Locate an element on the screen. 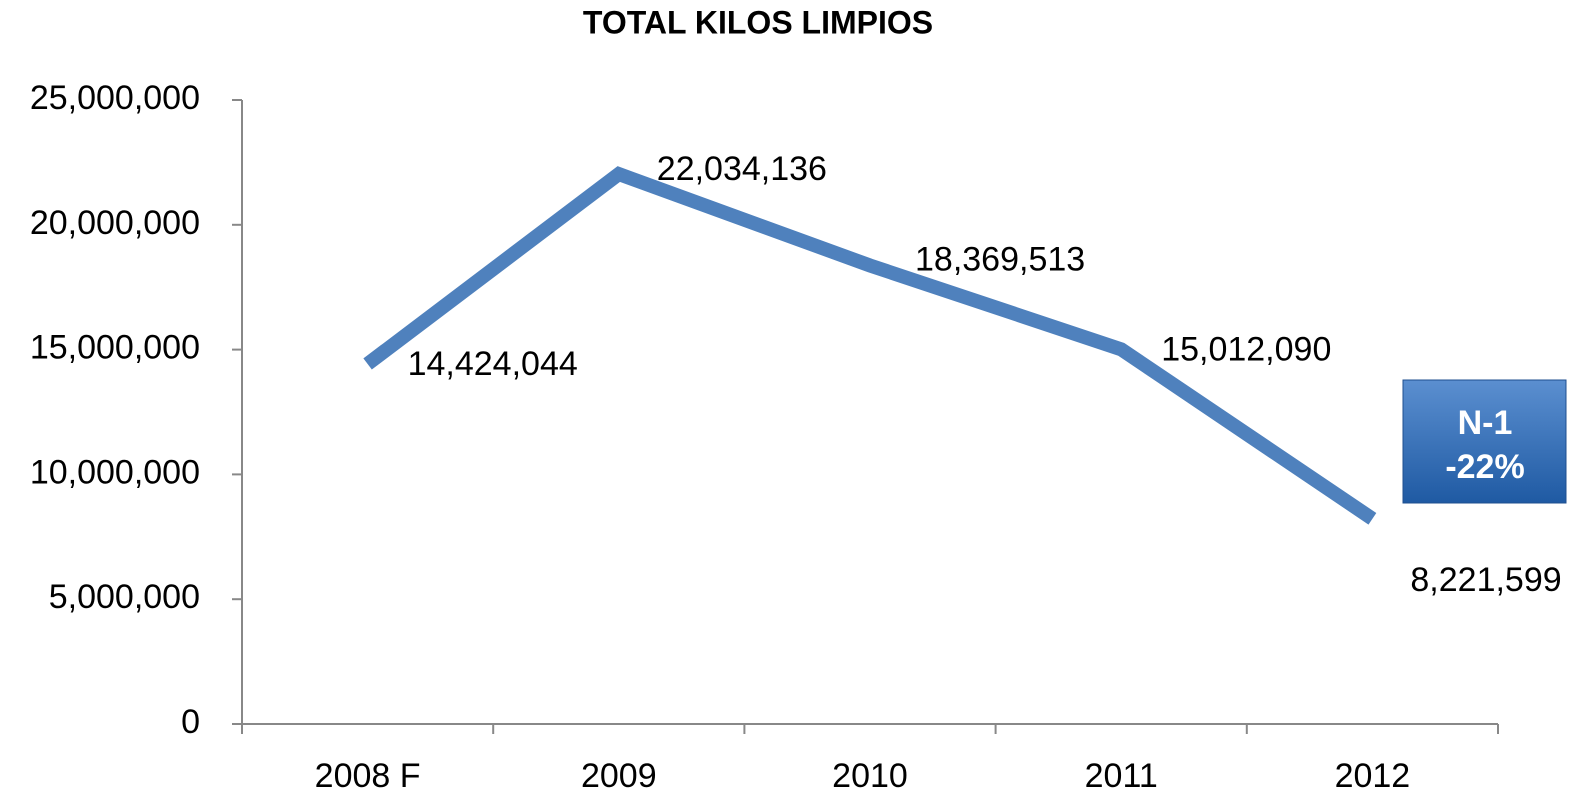 Image resolution: width=1586 pixels, height=805 pixels. data-label: 14,424,044 is located at coordinates (493, 364).